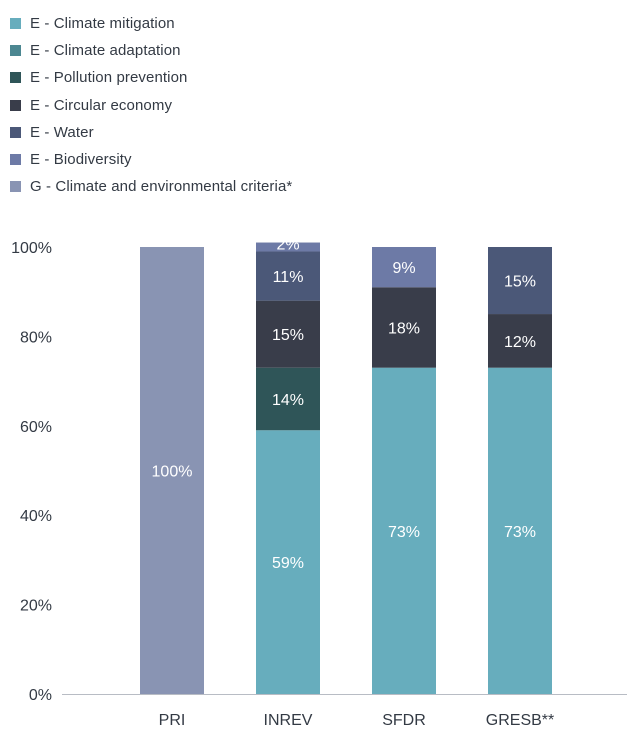  What do you see at coordinates (31, 248) in the screenshot?
I see `y-tick-label: 100%` at bounding box center [31, 248].